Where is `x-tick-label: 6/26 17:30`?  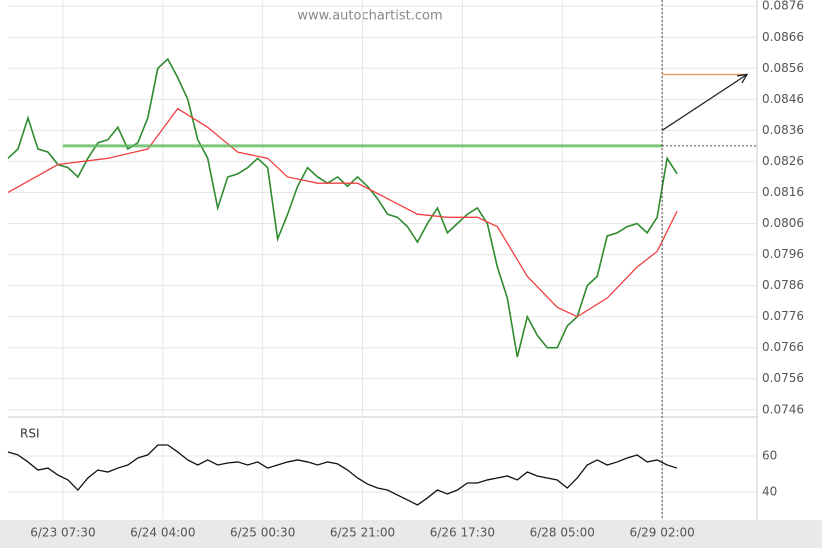 x-tick-label: 6/26 17:30 is located at coordinates (462, 533).